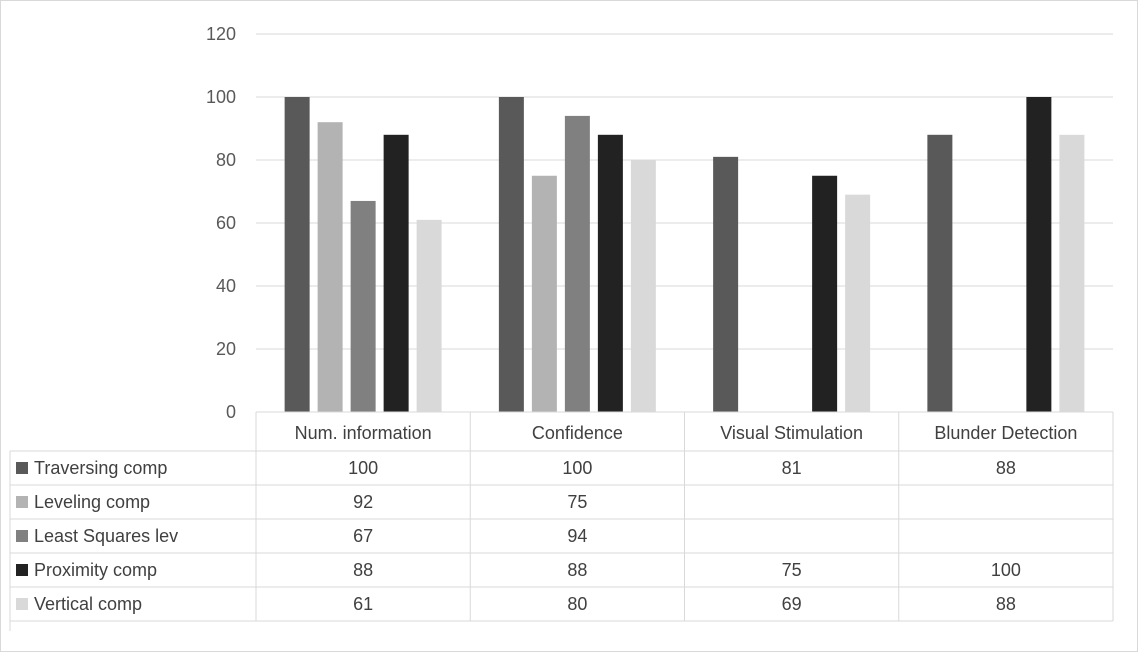 This screenshot has width=1138, height=652. I want to click on category-label: Visual Stimulation, so click(791, 433).